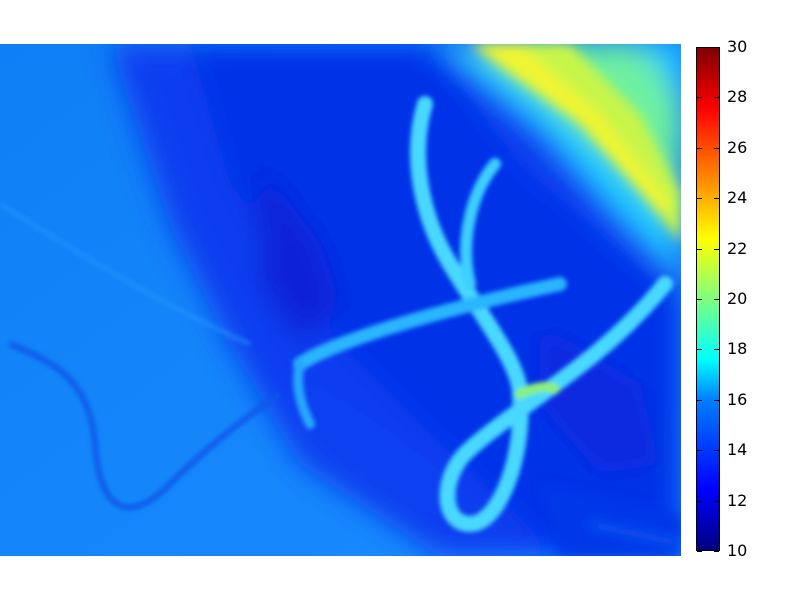 This screenshot has width=800, height=600. Describe the element at coordinates (737, 450) in the screenshot. I see `colorbar-tick-label: 14` at that location.